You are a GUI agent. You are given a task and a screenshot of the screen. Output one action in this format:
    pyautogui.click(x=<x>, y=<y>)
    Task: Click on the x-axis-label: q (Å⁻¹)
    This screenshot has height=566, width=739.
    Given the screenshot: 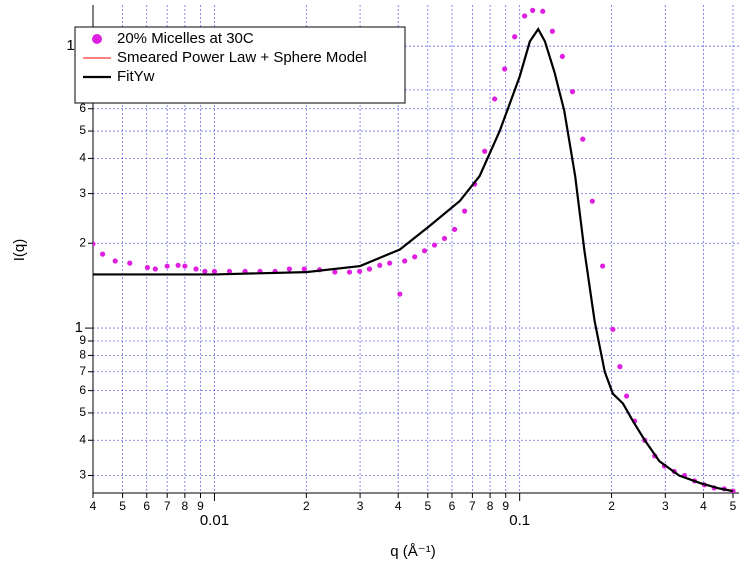 What is the action you would take?
    pyautogui.click(x=412, y=551)
    